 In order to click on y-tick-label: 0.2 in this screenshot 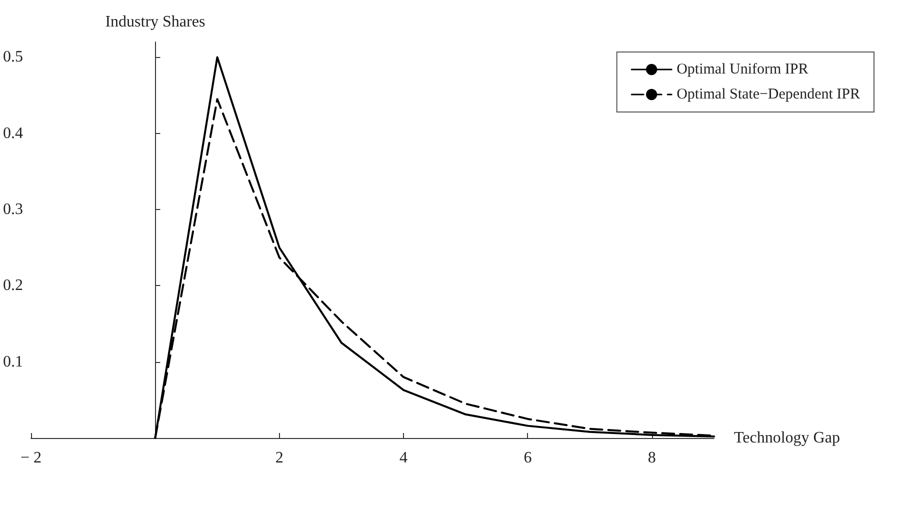, I will do `click(13, 285)`.